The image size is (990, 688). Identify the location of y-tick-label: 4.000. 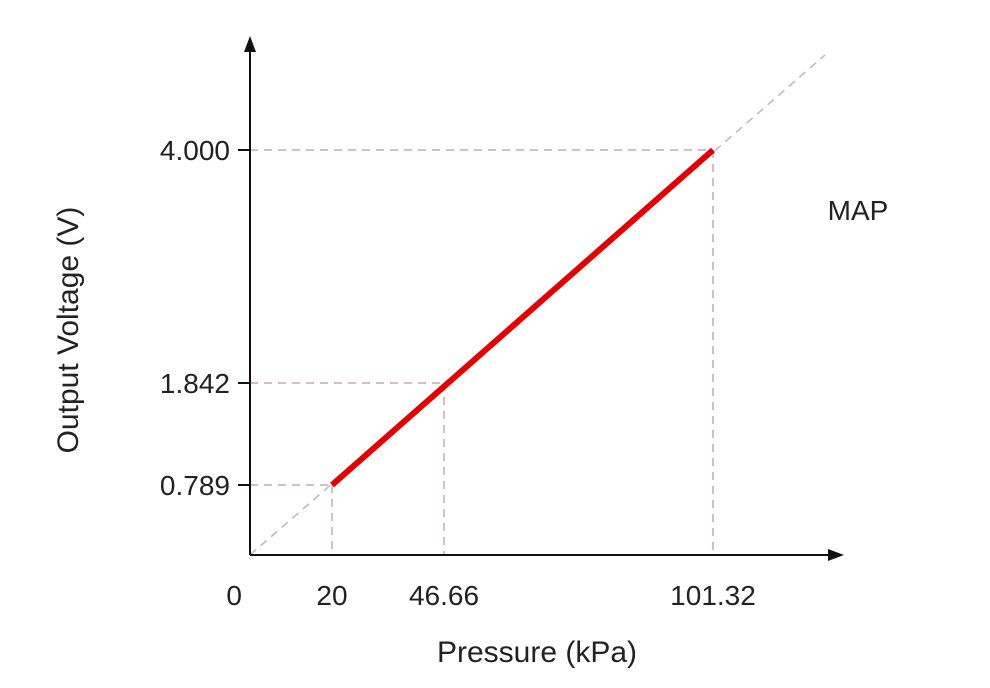
(195, 150).